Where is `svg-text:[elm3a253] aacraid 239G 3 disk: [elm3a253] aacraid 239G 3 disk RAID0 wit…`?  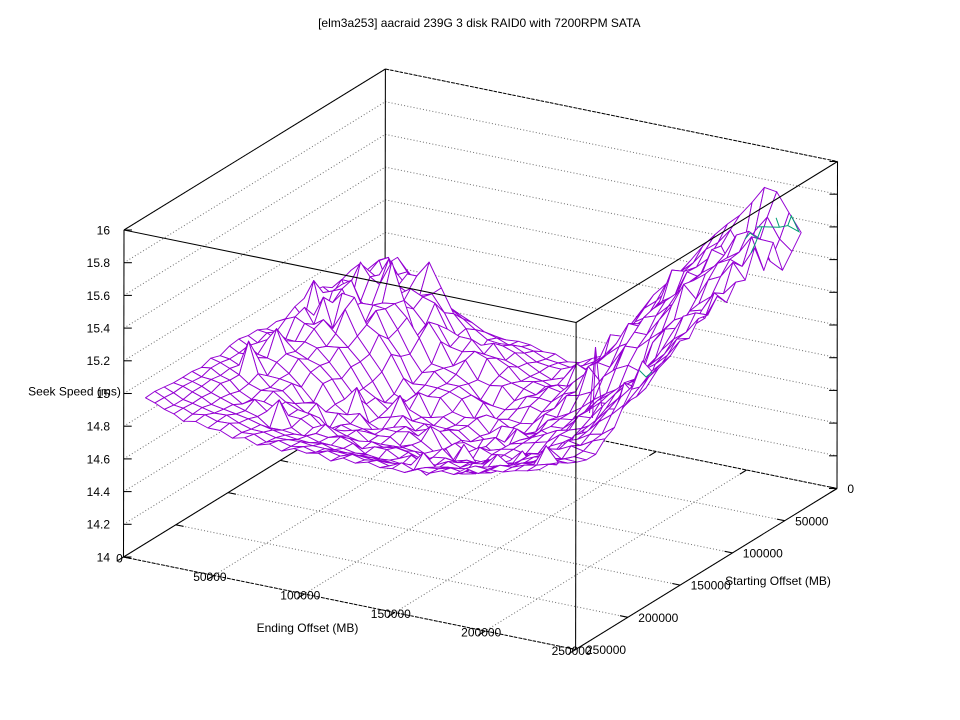 svg-text:[elm3a253] aacraid 239G 3 disk: [elm3a253] aacraid 239G 3 disk RAID0 wit… is located at coordinates (479, 23).